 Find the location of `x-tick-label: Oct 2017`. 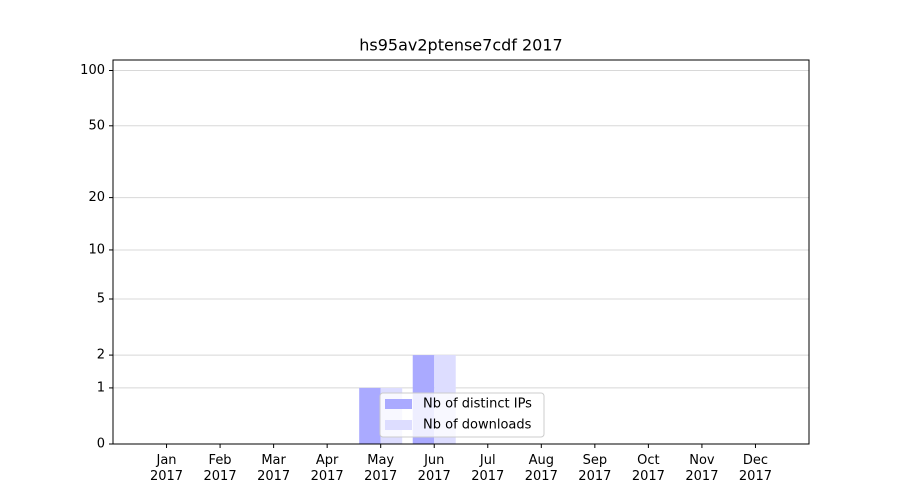

x-tick-label: Oct 2017 is located at coordinates (648, 468).